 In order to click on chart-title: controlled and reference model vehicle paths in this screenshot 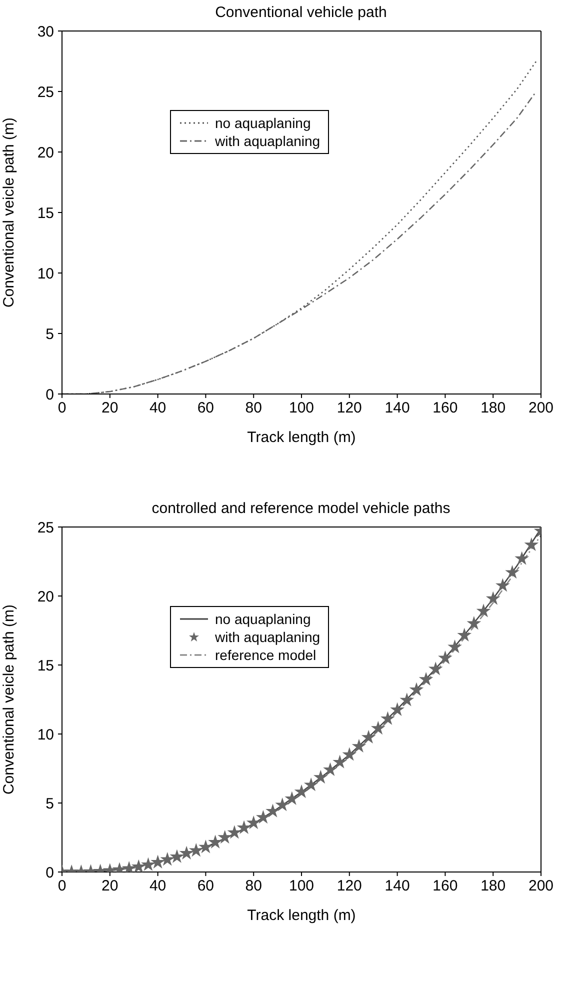, I will do `click(301, 508)`.